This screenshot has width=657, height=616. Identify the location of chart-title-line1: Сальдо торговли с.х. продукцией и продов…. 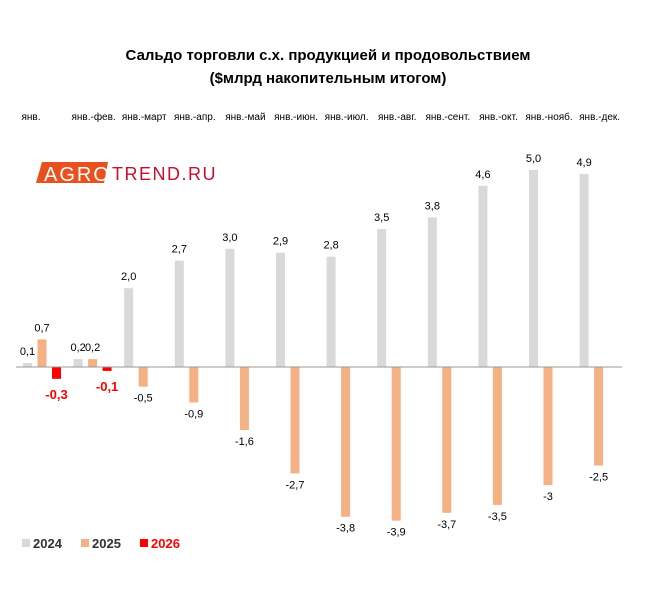
(328, 55).